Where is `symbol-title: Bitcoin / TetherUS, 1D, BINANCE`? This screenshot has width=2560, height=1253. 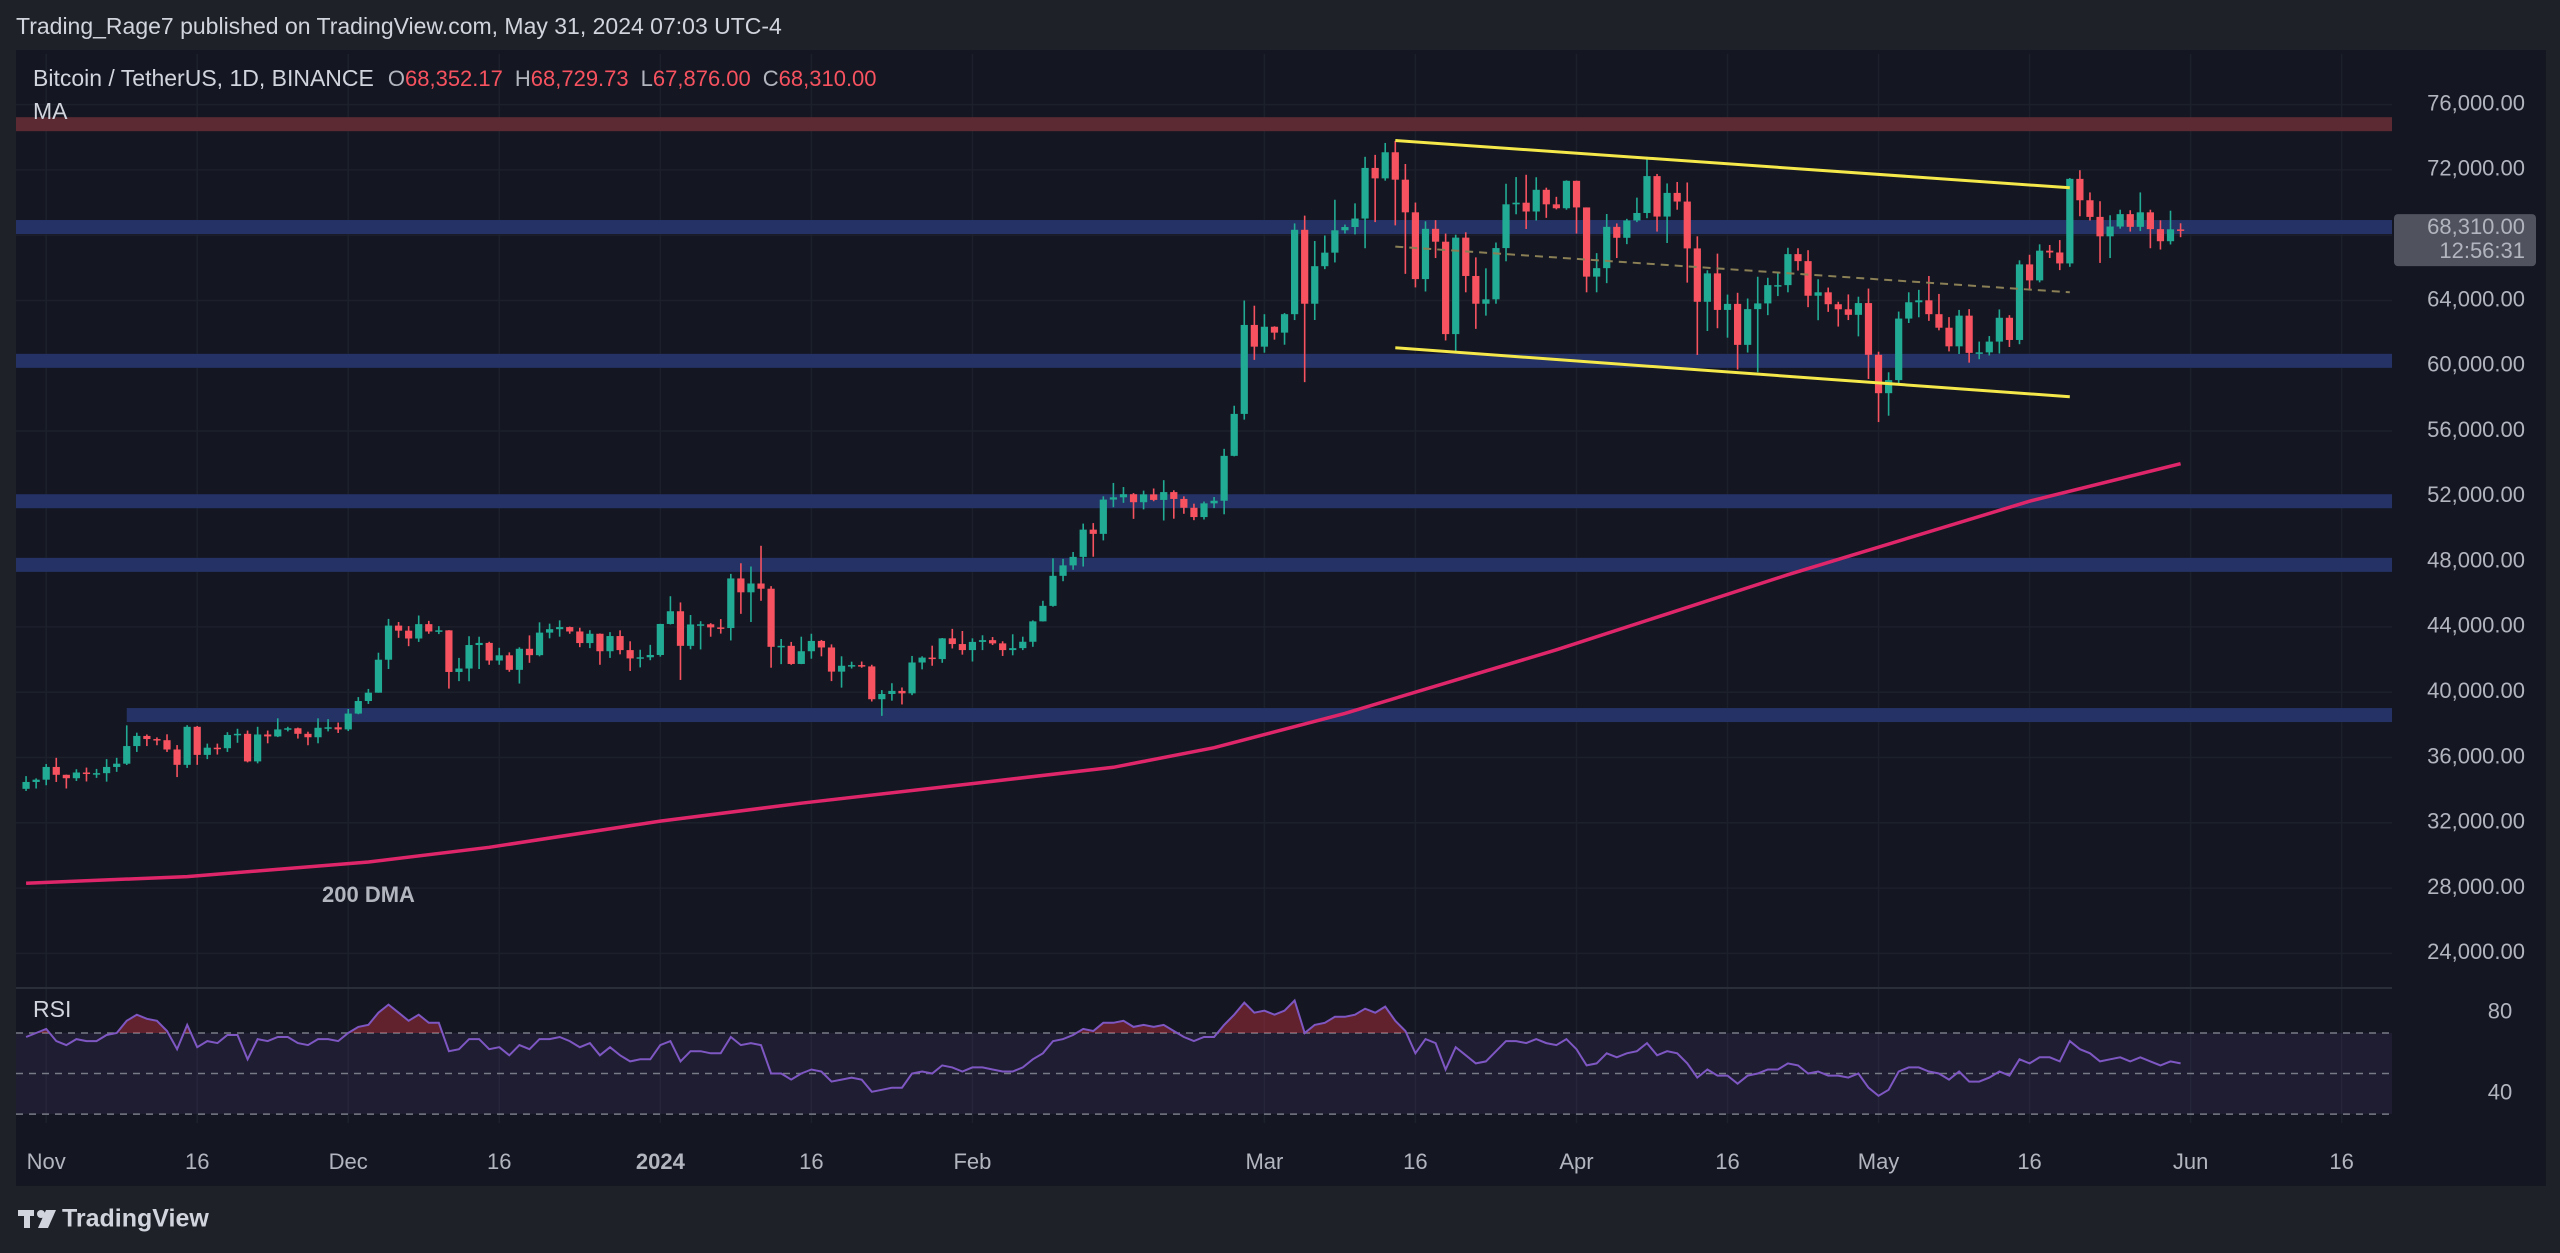 symbol-title: Bitcoin / TetherUS, 1D, BINANCE is located at coordinates (203, 78).